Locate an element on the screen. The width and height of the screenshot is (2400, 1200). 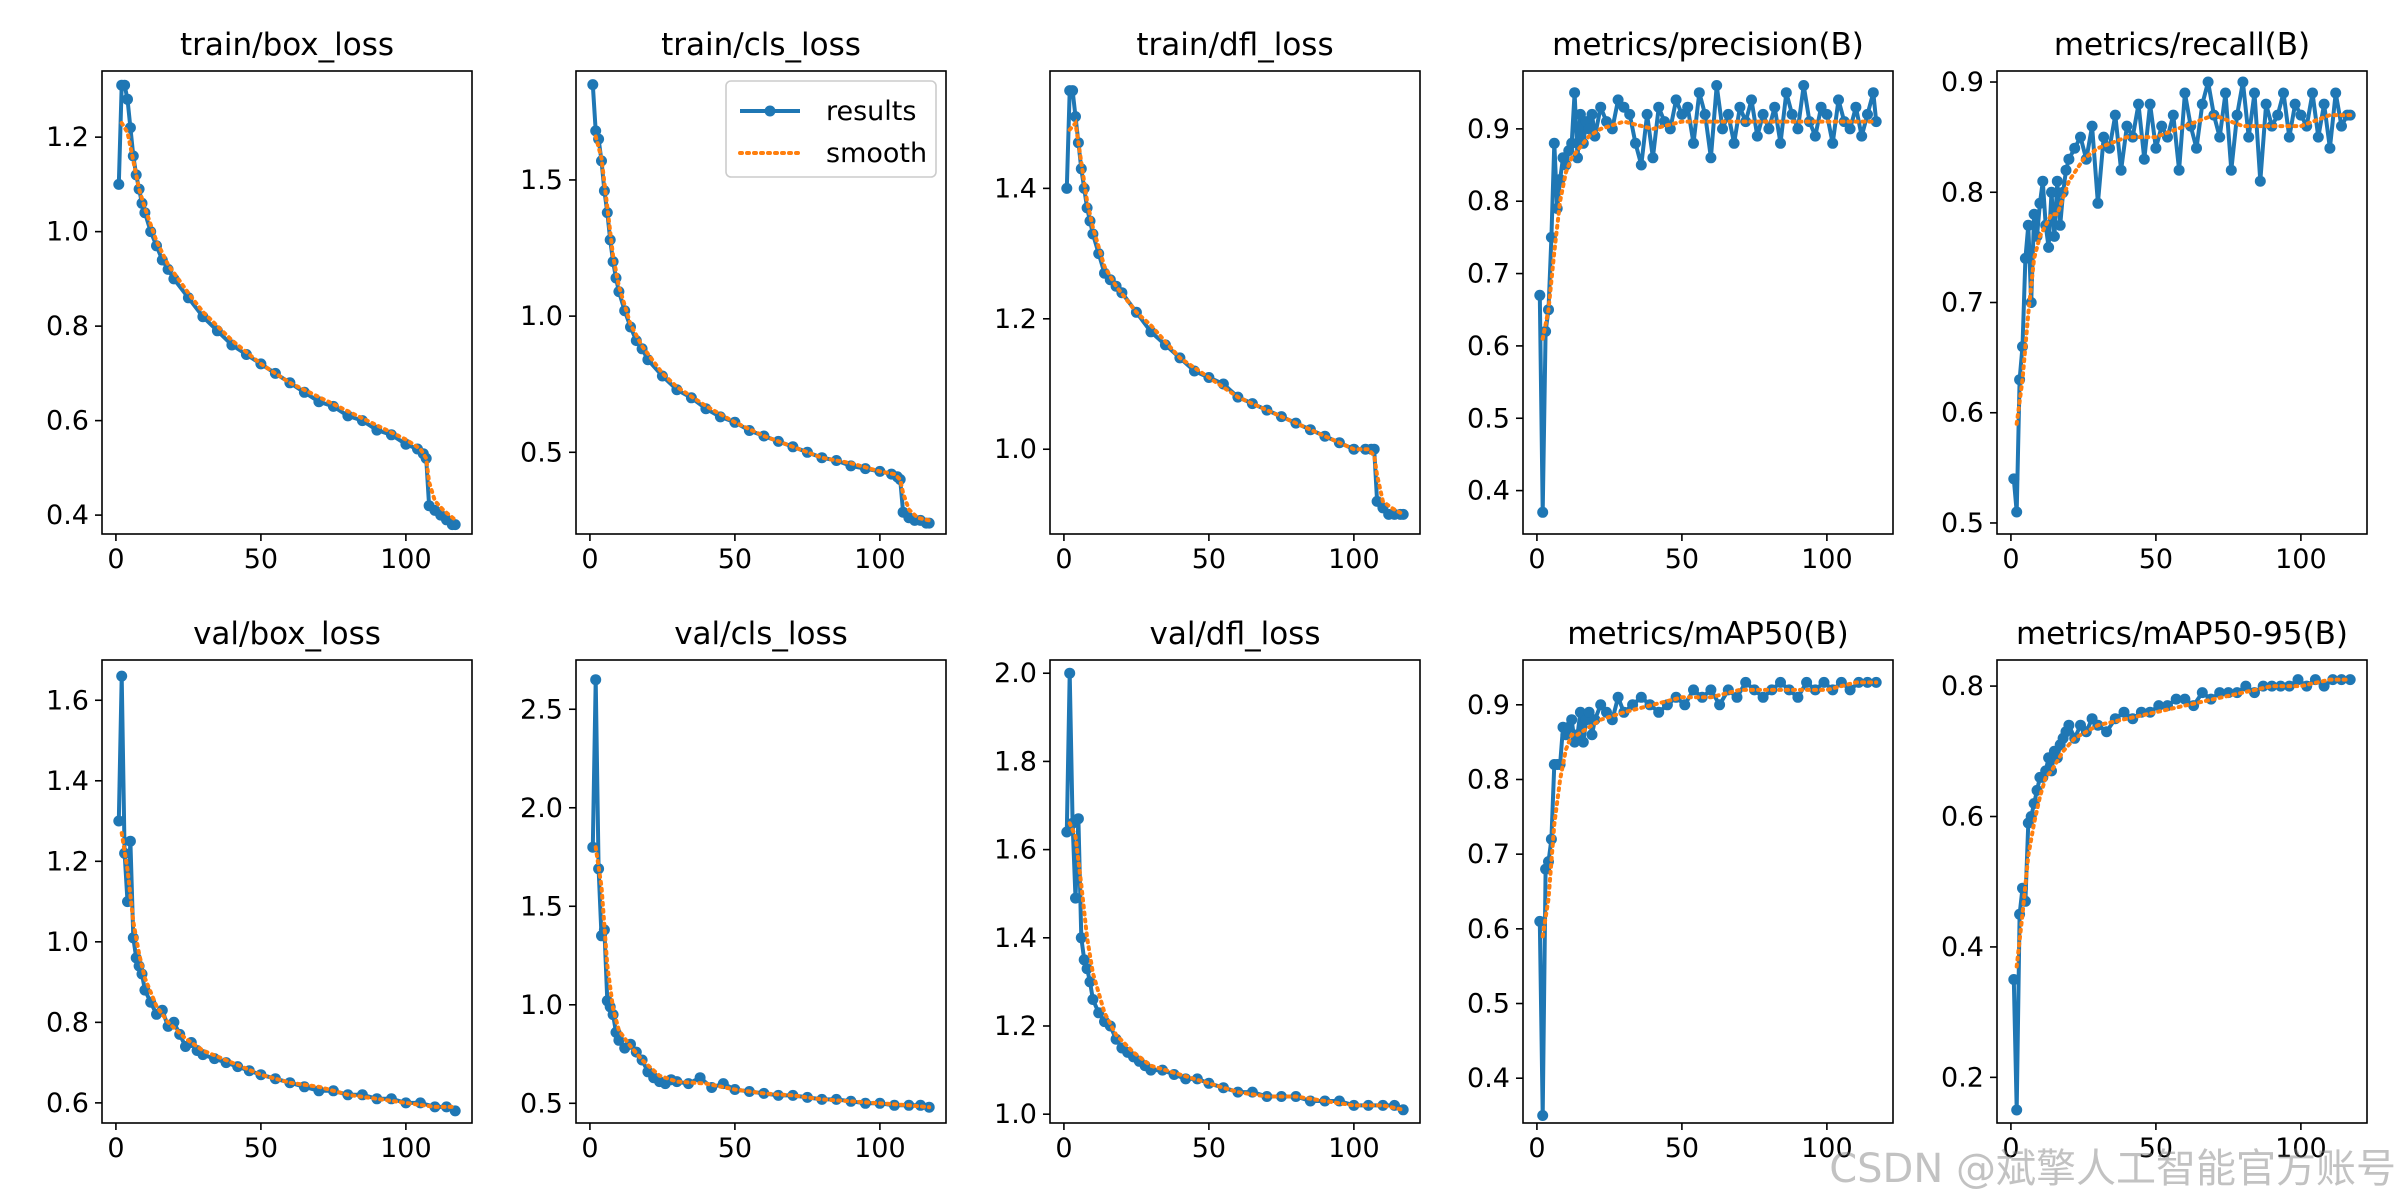
subplot-title: metrics/mAP50(B) is located at coordinates (1707, 634).